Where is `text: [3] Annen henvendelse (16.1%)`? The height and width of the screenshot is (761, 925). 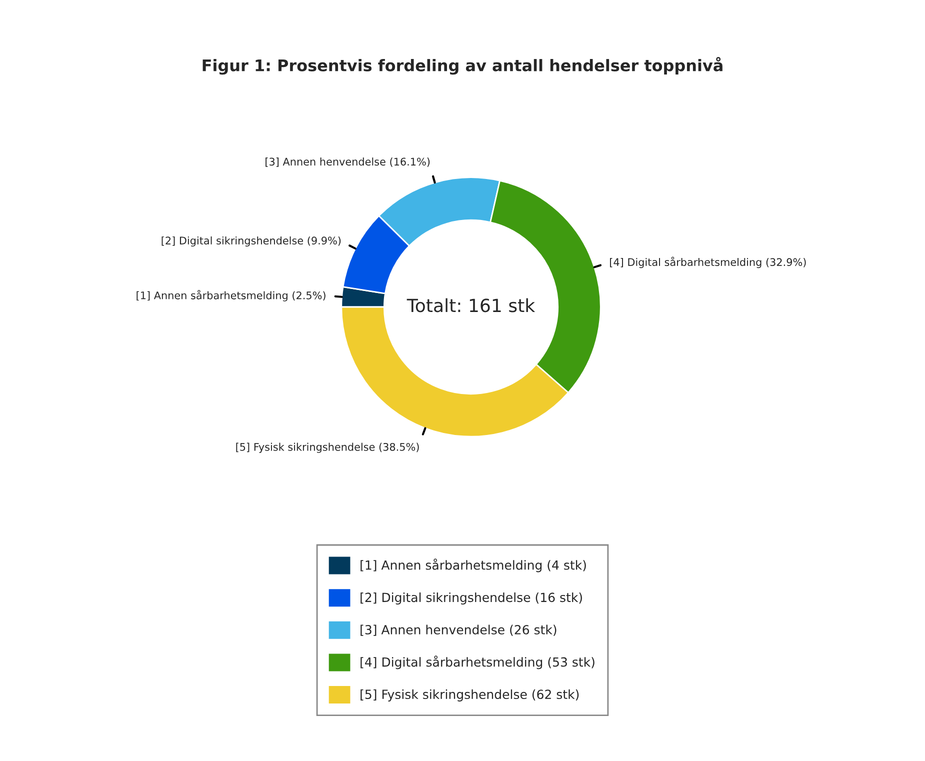 text: [3] Annen henvendelse (16.1%) is located at coordinates (348, 162).